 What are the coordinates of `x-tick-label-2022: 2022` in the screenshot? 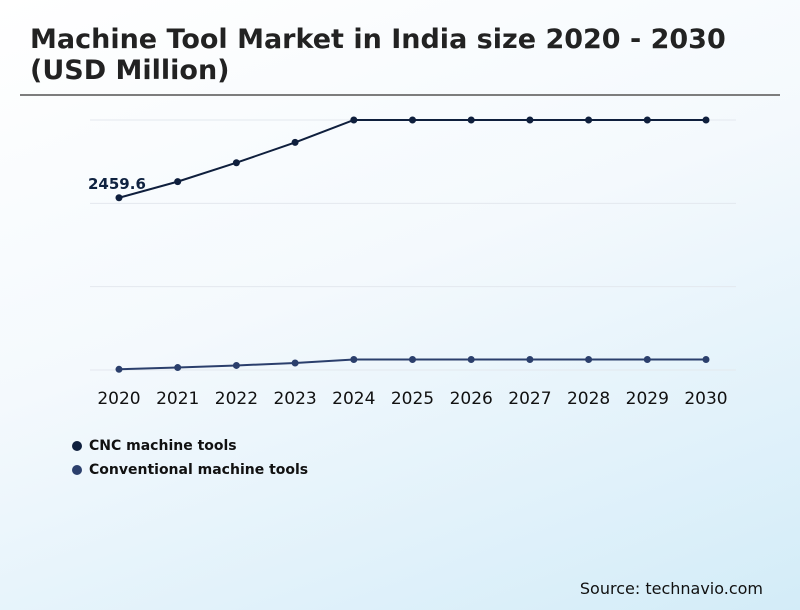 It's located at (236, 399).